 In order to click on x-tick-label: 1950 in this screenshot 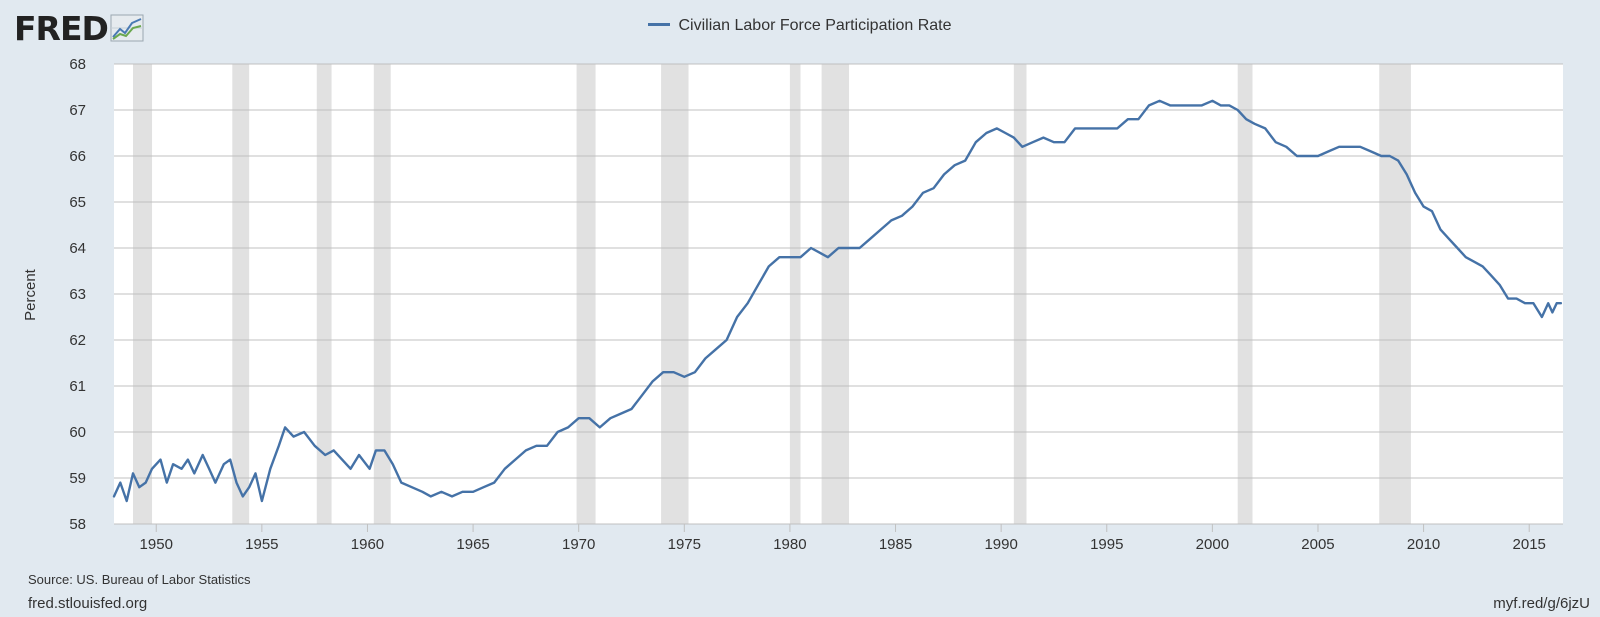, I will do `click(156, 544)`.